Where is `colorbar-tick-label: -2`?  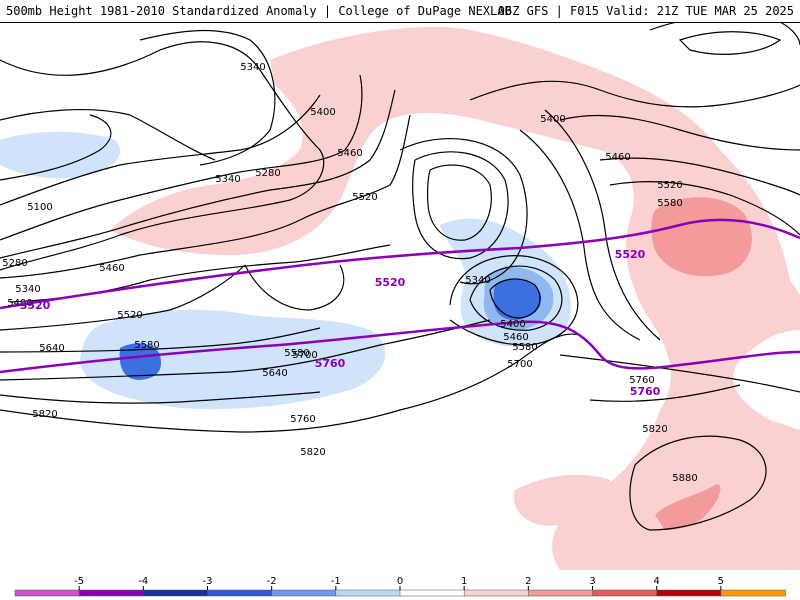
colorbar-tick-label: -2 is located at coordinates (272, 581).